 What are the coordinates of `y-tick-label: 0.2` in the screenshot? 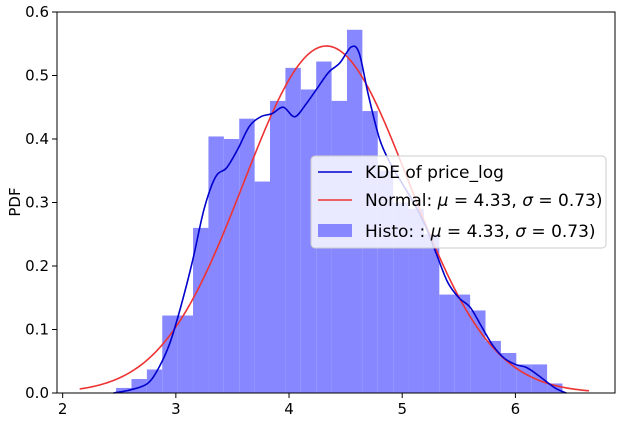 It's located at (37, 266).